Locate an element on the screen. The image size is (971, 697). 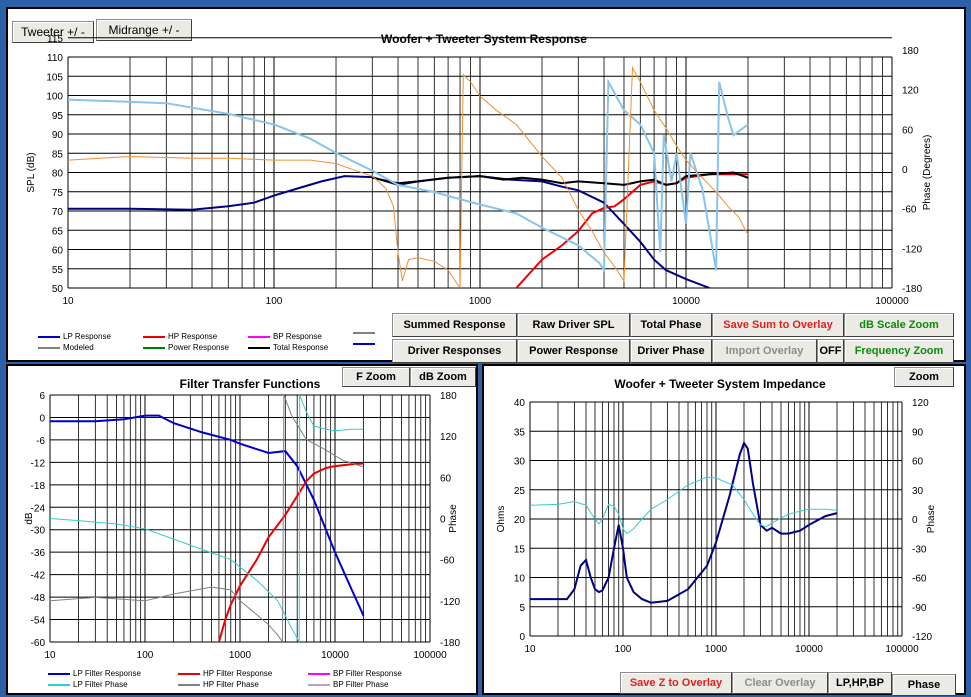
legend-label: HP Response is located at coordinates (193, 336).